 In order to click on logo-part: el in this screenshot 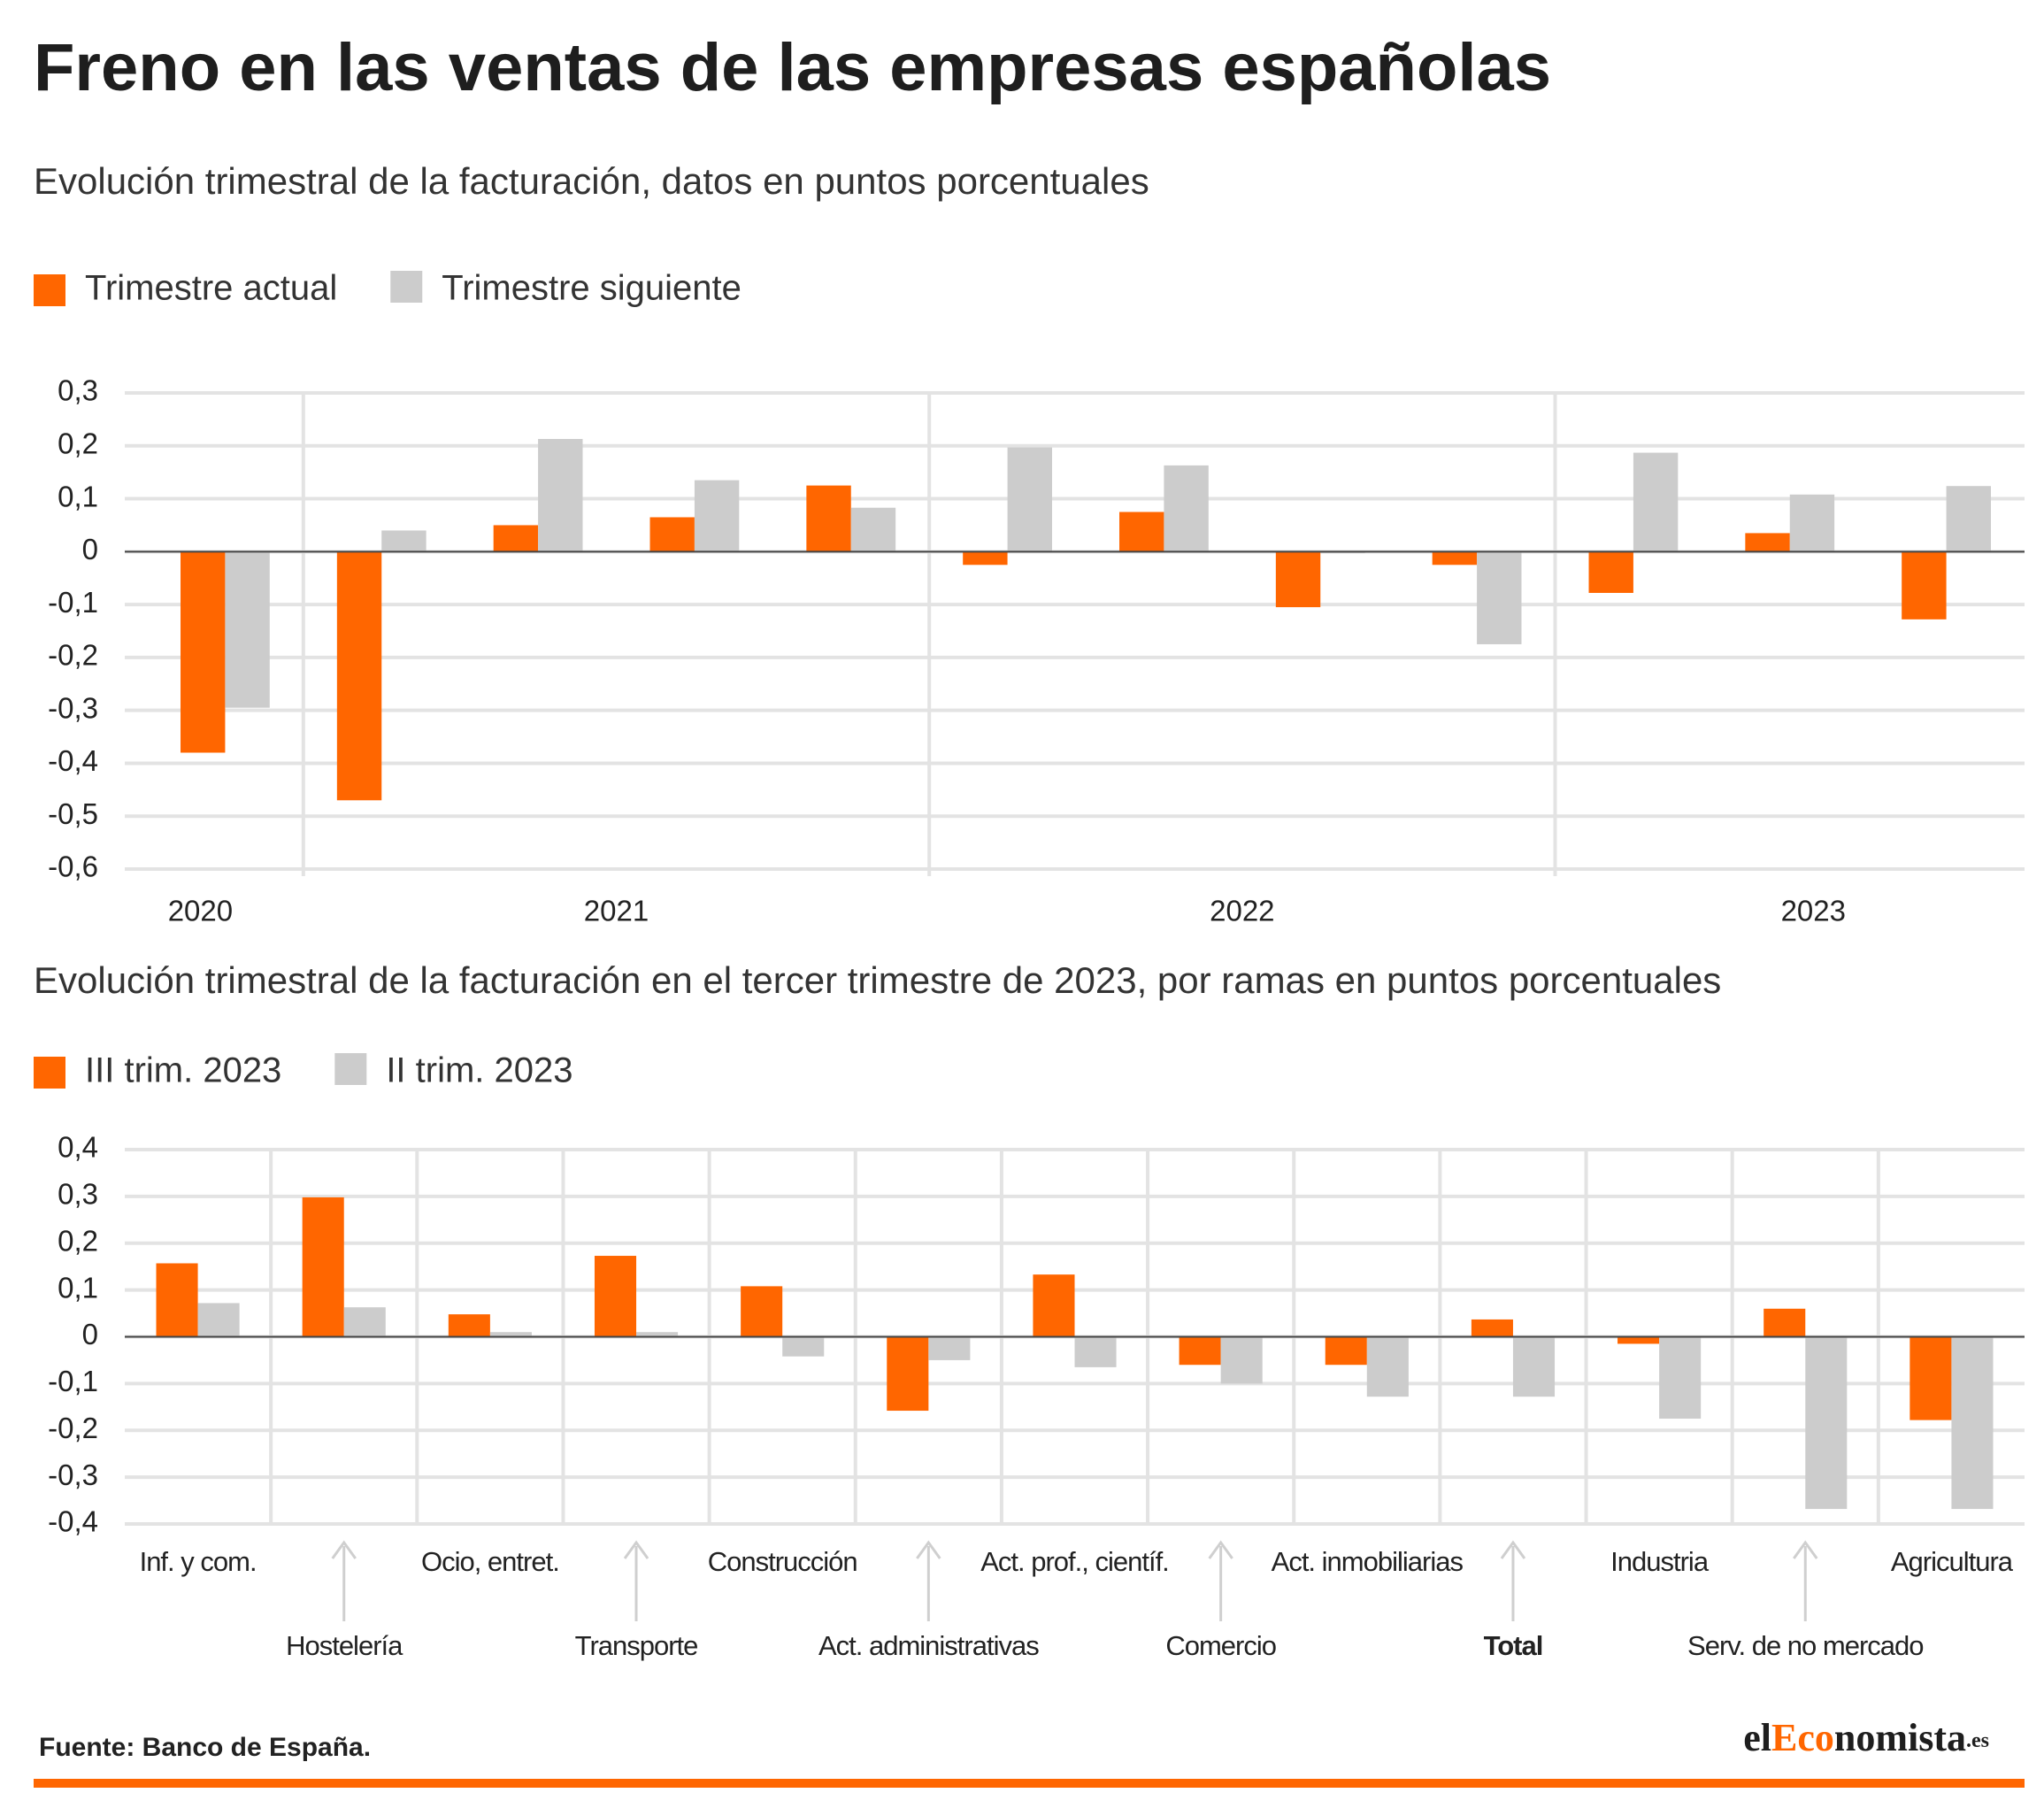, I will do `click(1757, 1737)`.